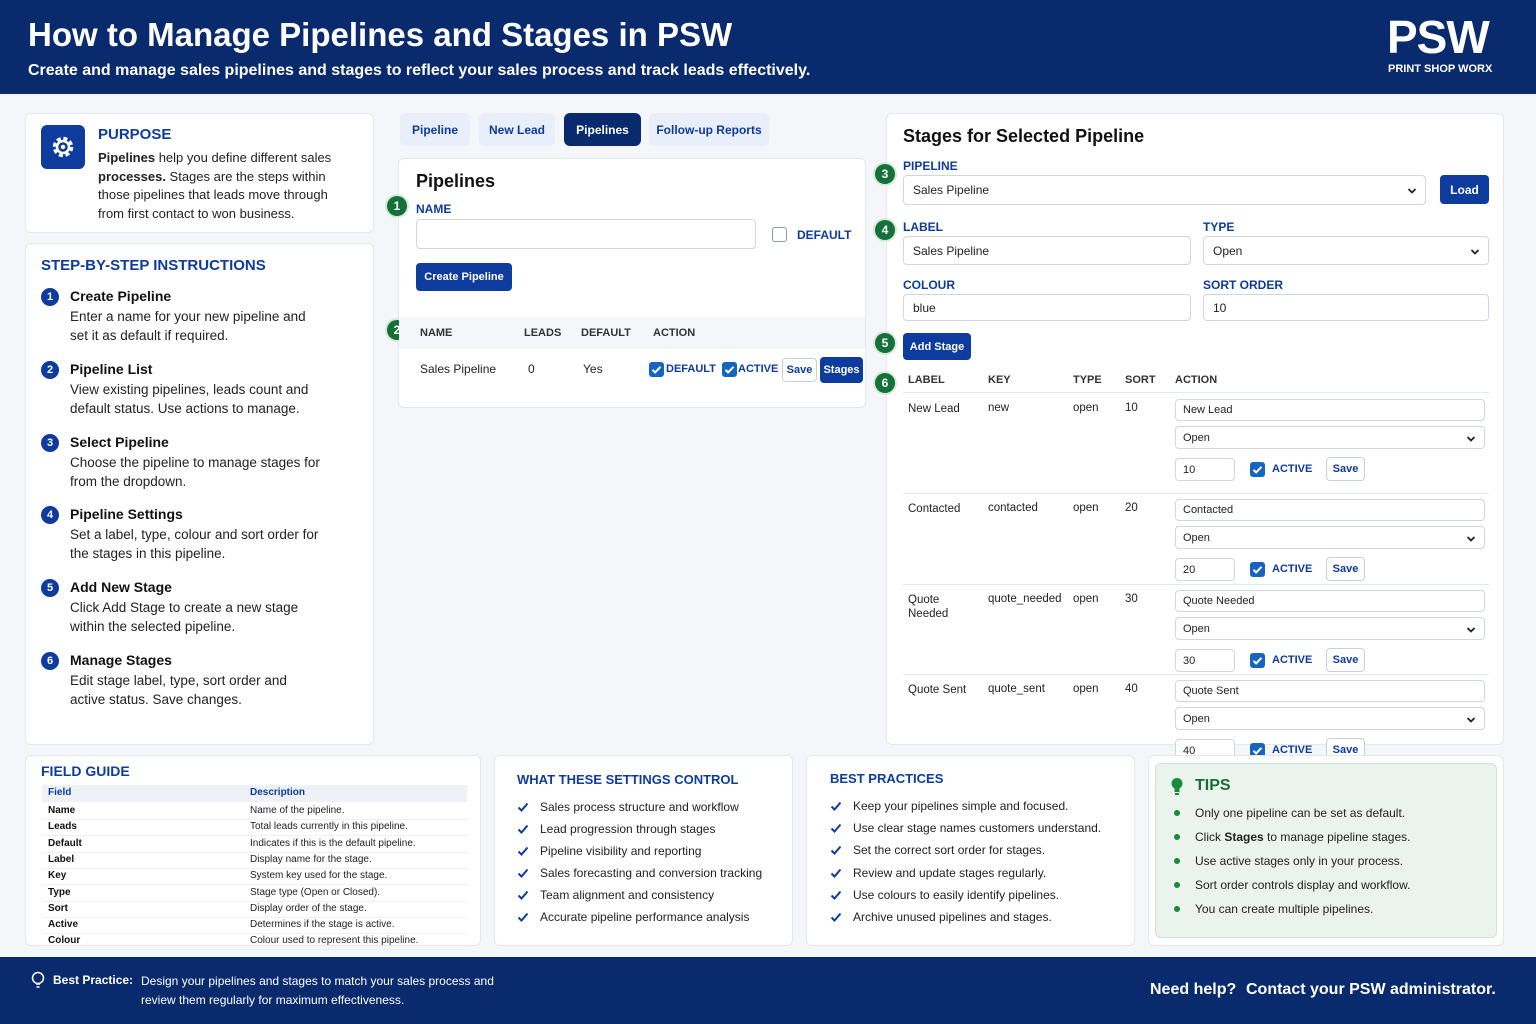 The width and height of the screenshot is (1536, 1024). Describe the element at coordinates (50, 369) in the screenshot. I see `step-number: 2` at that location.